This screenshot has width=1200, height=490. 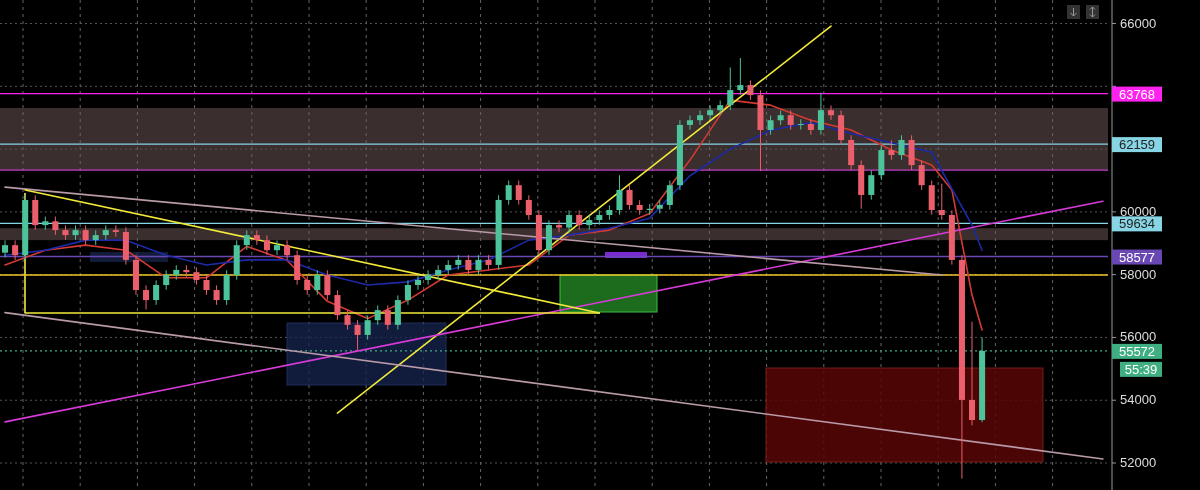 What do you see at coordinates (1138, 211) in the screenshot?
I see `y-tick-label: 60000` at bounding box center [1138, 211].